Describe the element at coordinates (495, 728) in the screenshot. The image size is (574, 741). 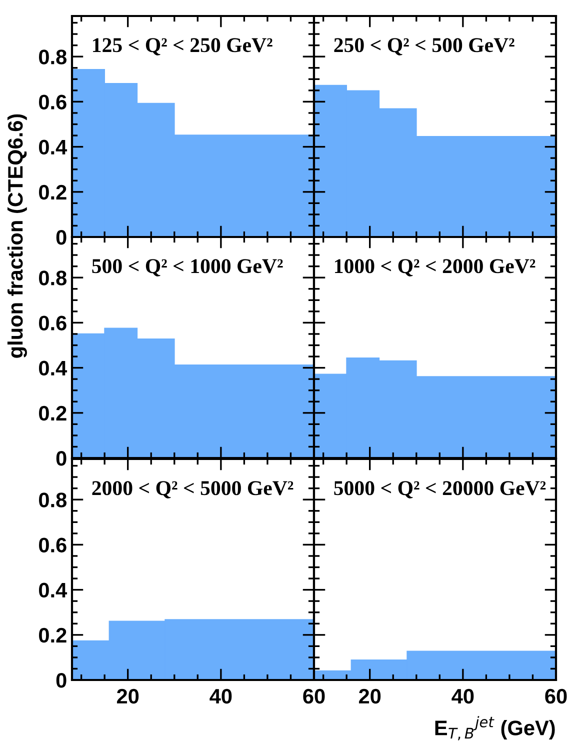
I see `x-axis-title: E$_{T,B}$$^{jet}$ (GeV)` at that location.